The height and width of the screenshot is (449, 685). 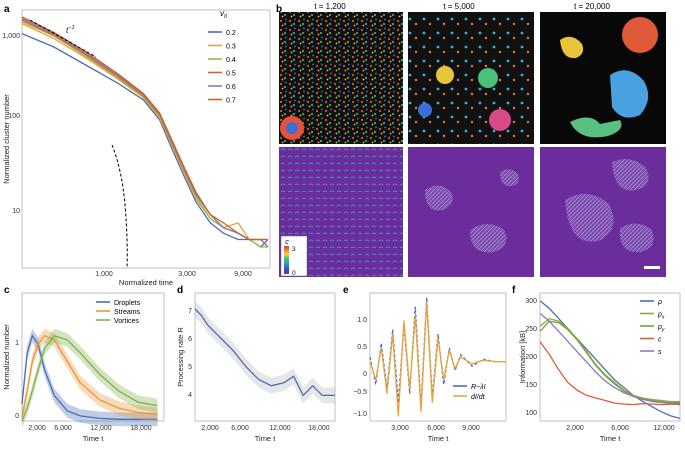 What do you see at coordinates (264, 352) in the screenshot?
I see `series-line-R` at bounding box center [264, 352].